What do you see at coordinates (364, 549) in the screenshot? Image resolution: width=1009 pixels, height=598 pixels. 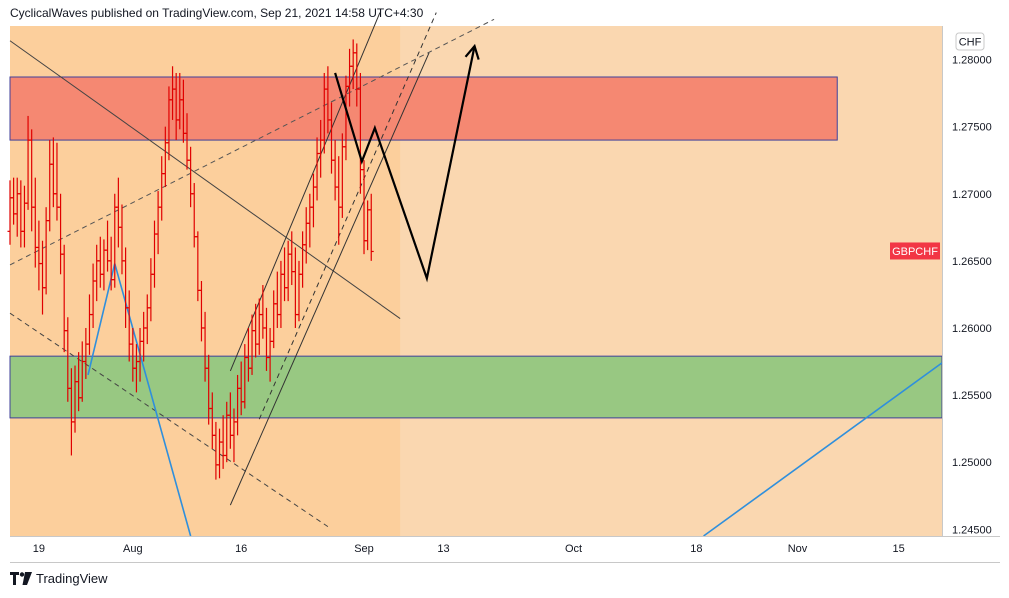 I see `time-tick-label: Sep` at bounding box center [364, 549].